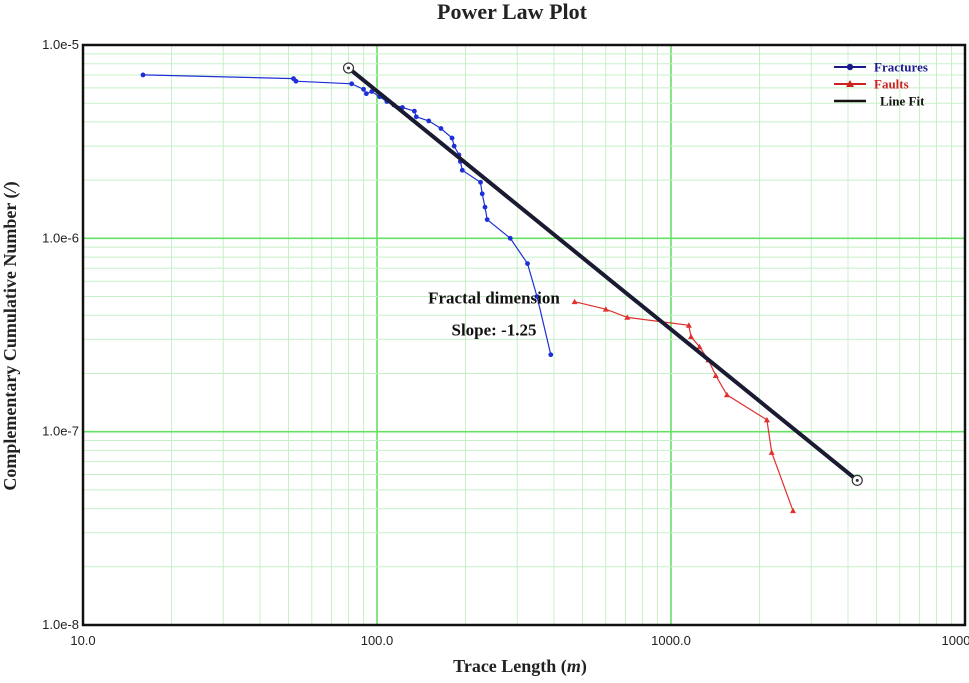 The width and height of the screenshot is (969, 683). I want to click on x-tick-label: 10.0, so click(82, 640).